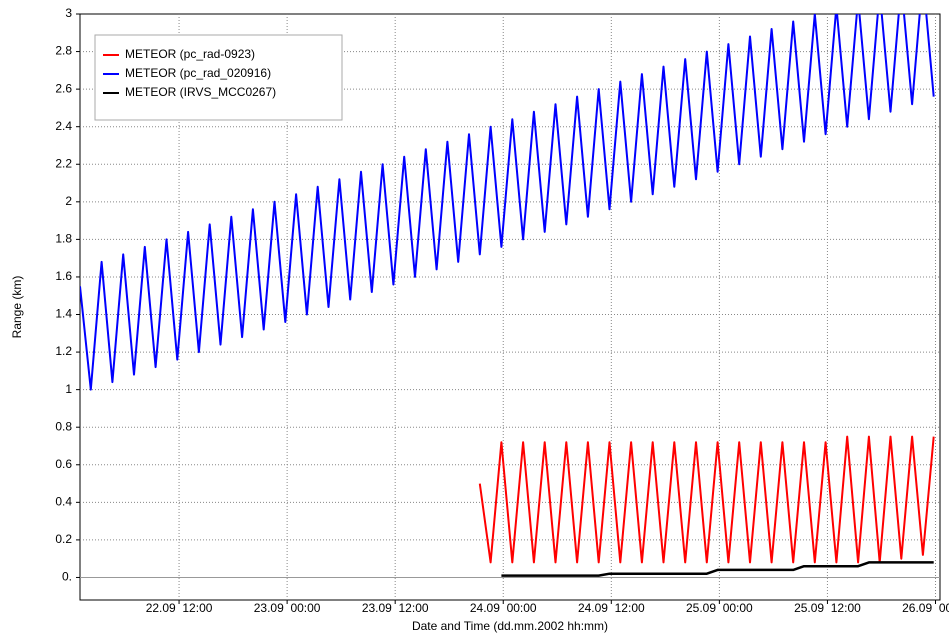  Describe the element at coordinates (63, 126) in the screenshot. I see `y-tick-label: 2.4` at that location.